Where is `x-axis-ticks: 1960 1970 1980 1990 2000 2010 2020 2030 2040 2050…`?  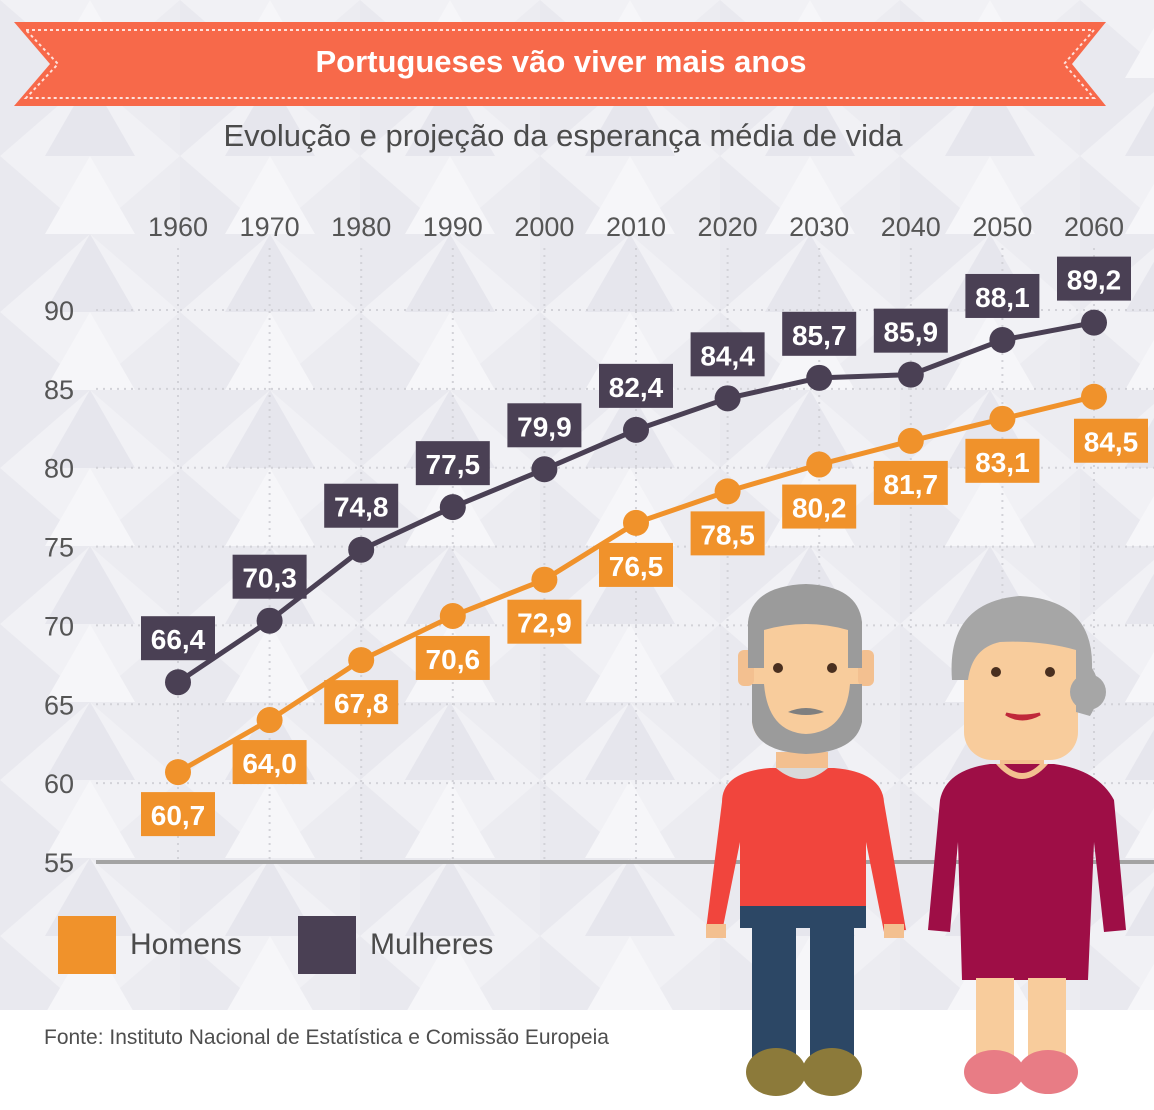 x-axis-ticks: 1960 1970 1980 1990 2000 2010 2020 2030 2040 2050… is located at coordinates (636, 227).